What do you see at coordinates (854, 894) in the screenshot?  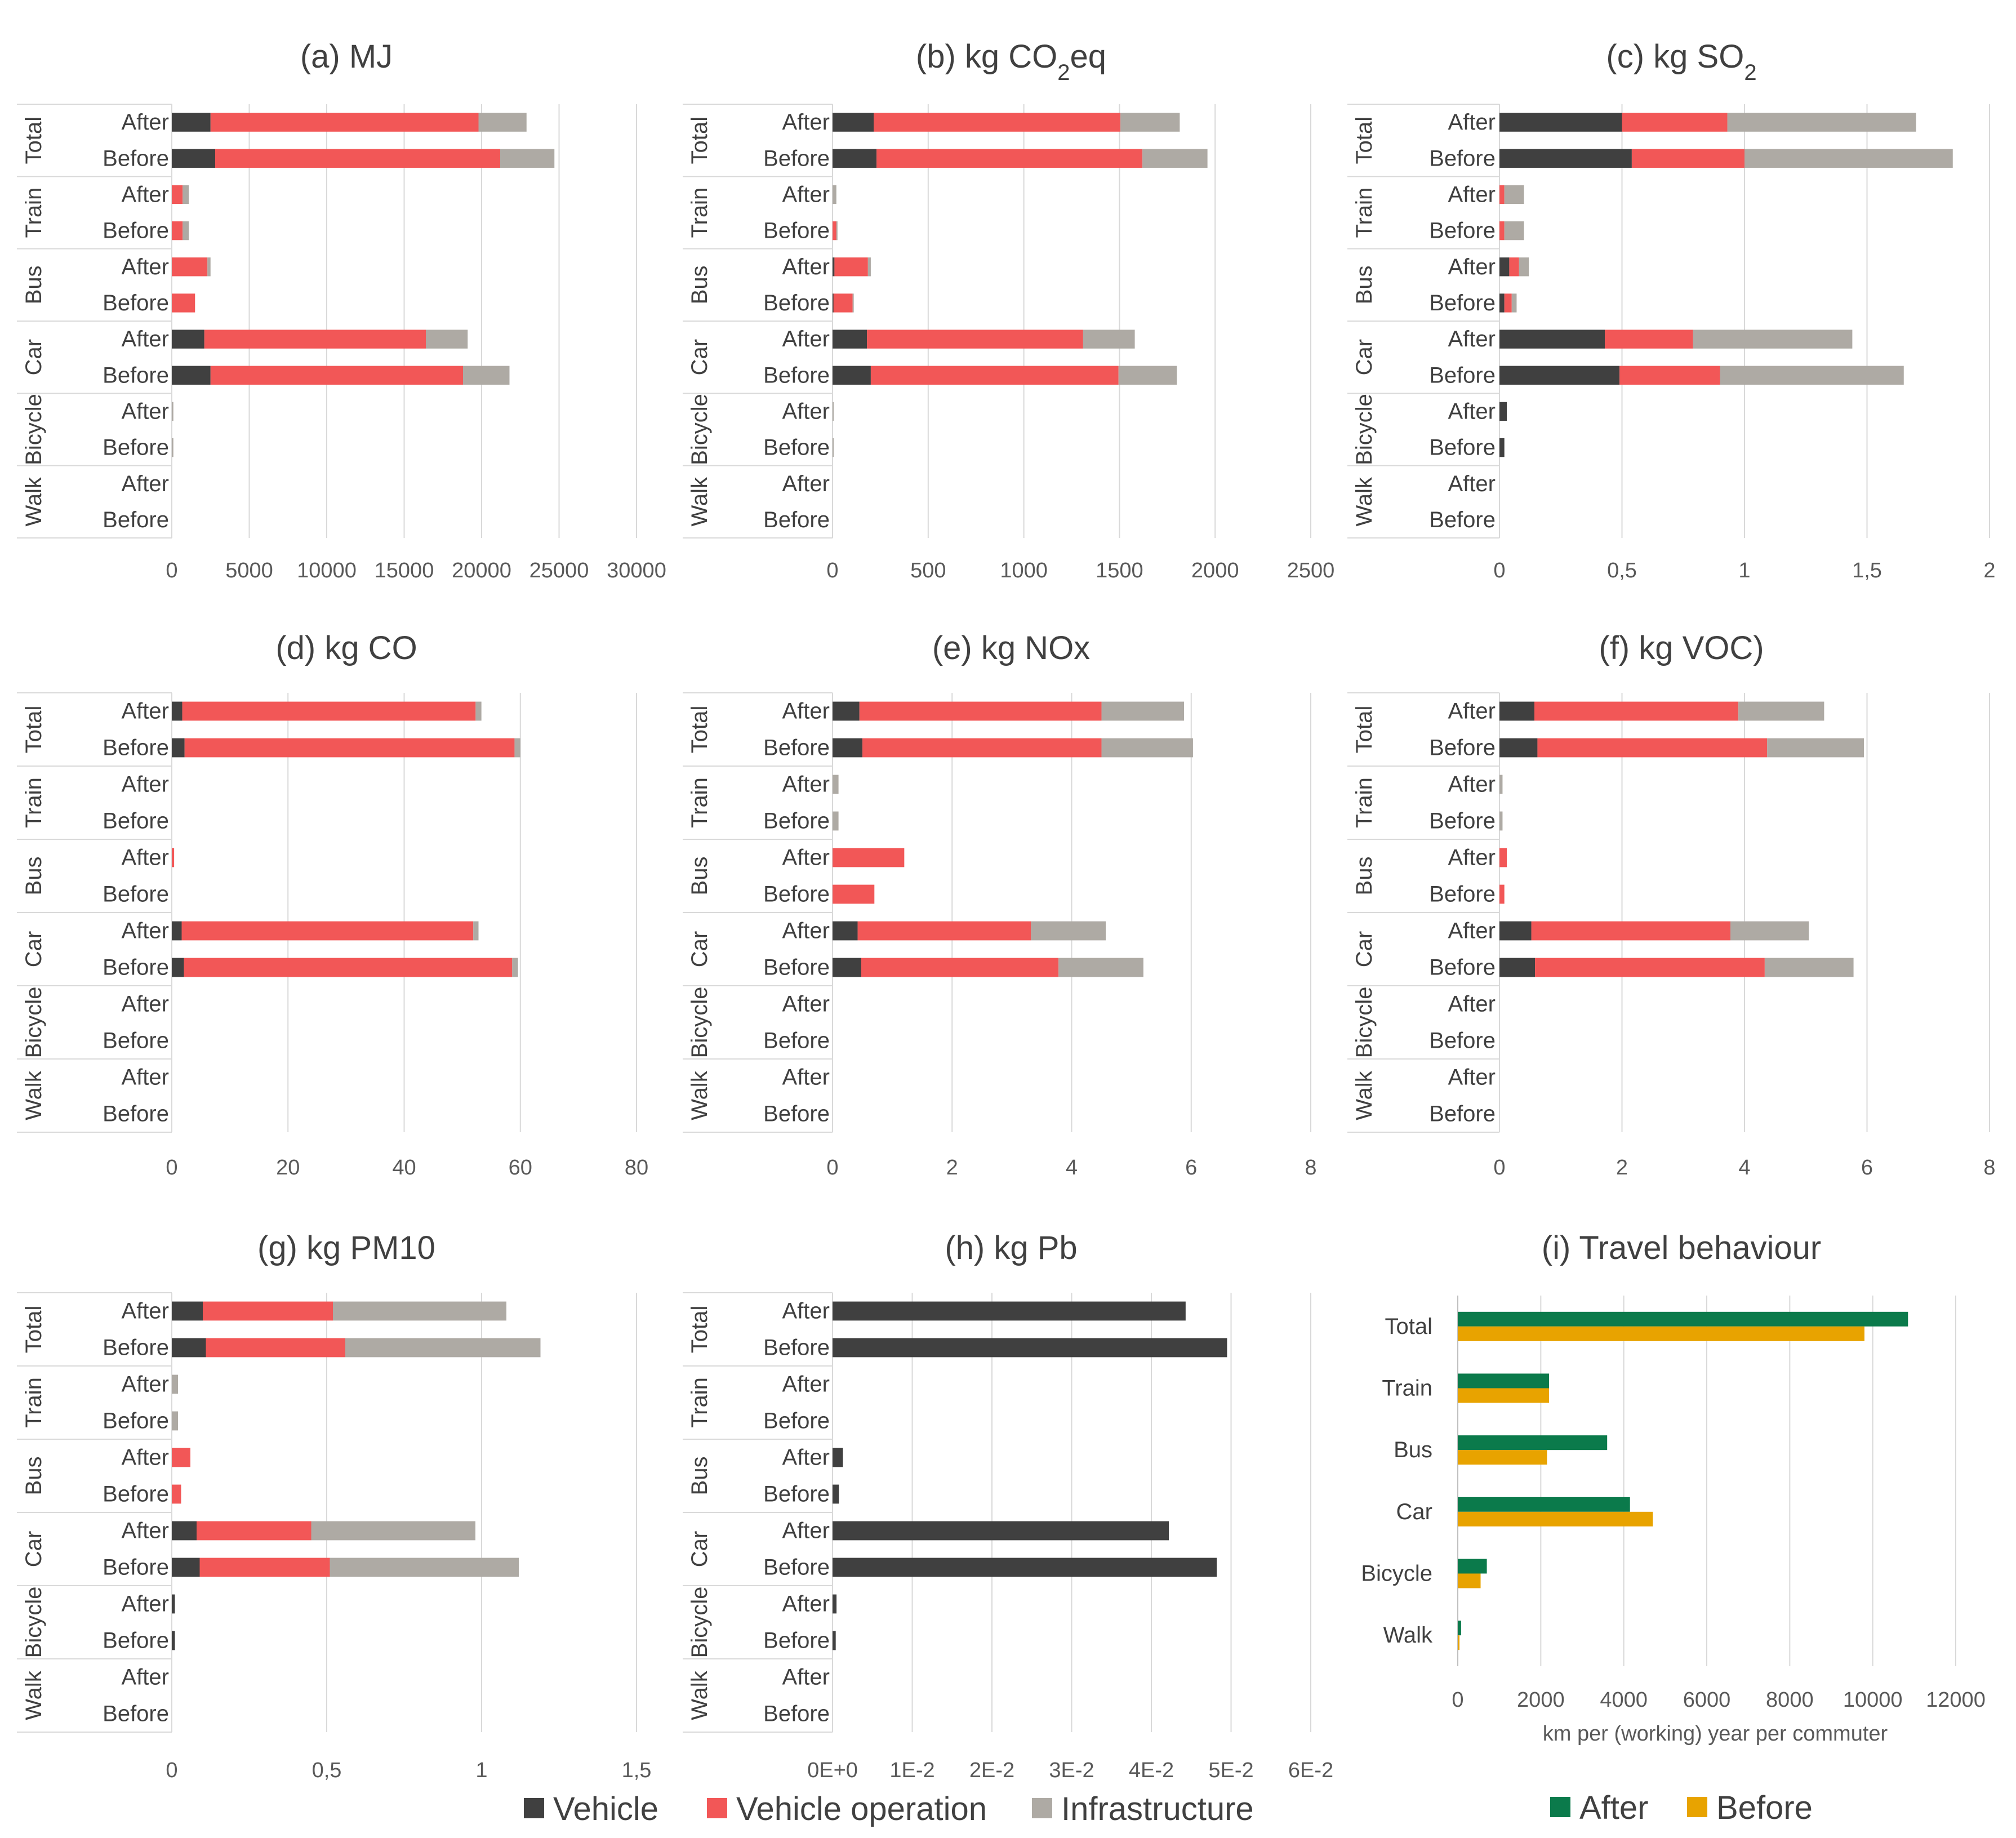 I see `bar-bus-before-vehicle-operation` at bounding box center [854, 894].